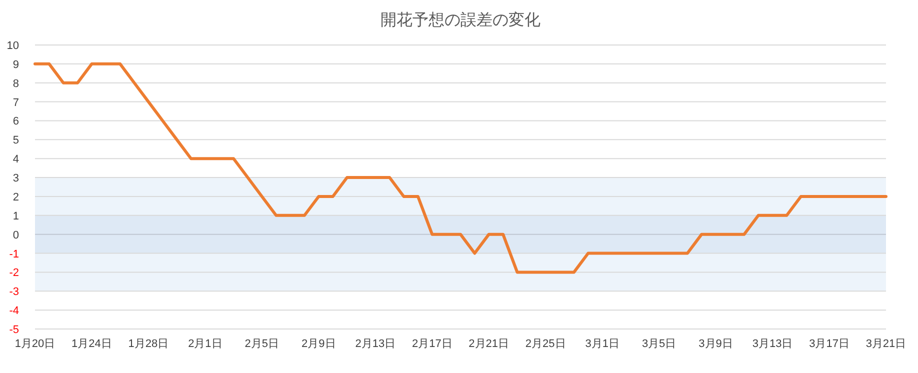 The height and width of the screenshot is (373, 918). Describe the element at coordinates (15, 216) in the screenshot. I see `y-tick-label: 1` at that location.